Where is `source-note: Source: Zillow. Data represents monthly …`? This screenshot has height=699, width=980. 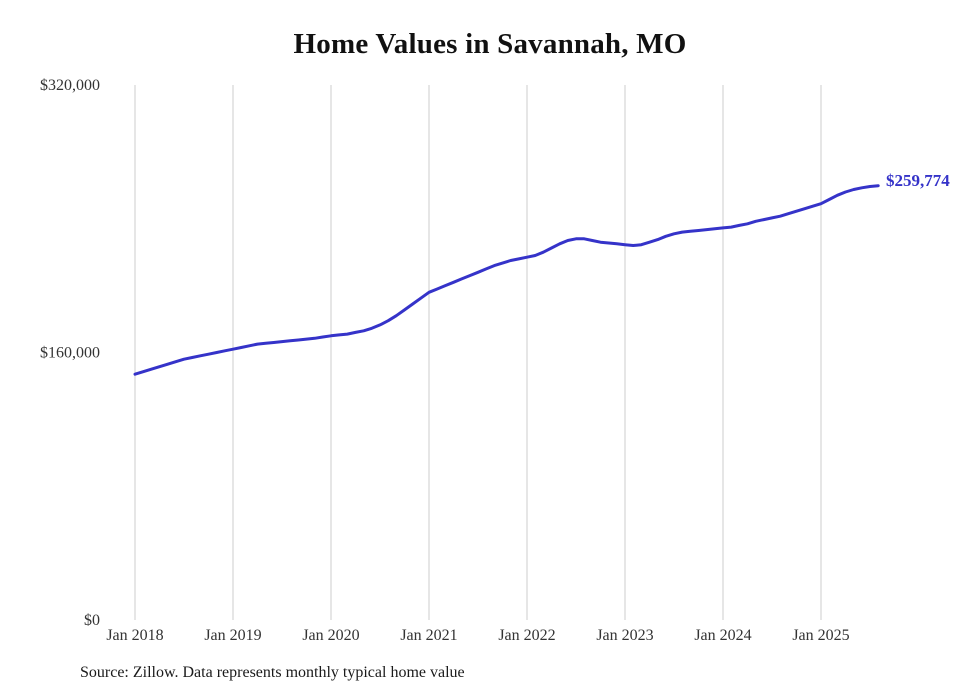
source-note: Source: Zillow. Data represents monthly … is located at coordinates (272, 672).